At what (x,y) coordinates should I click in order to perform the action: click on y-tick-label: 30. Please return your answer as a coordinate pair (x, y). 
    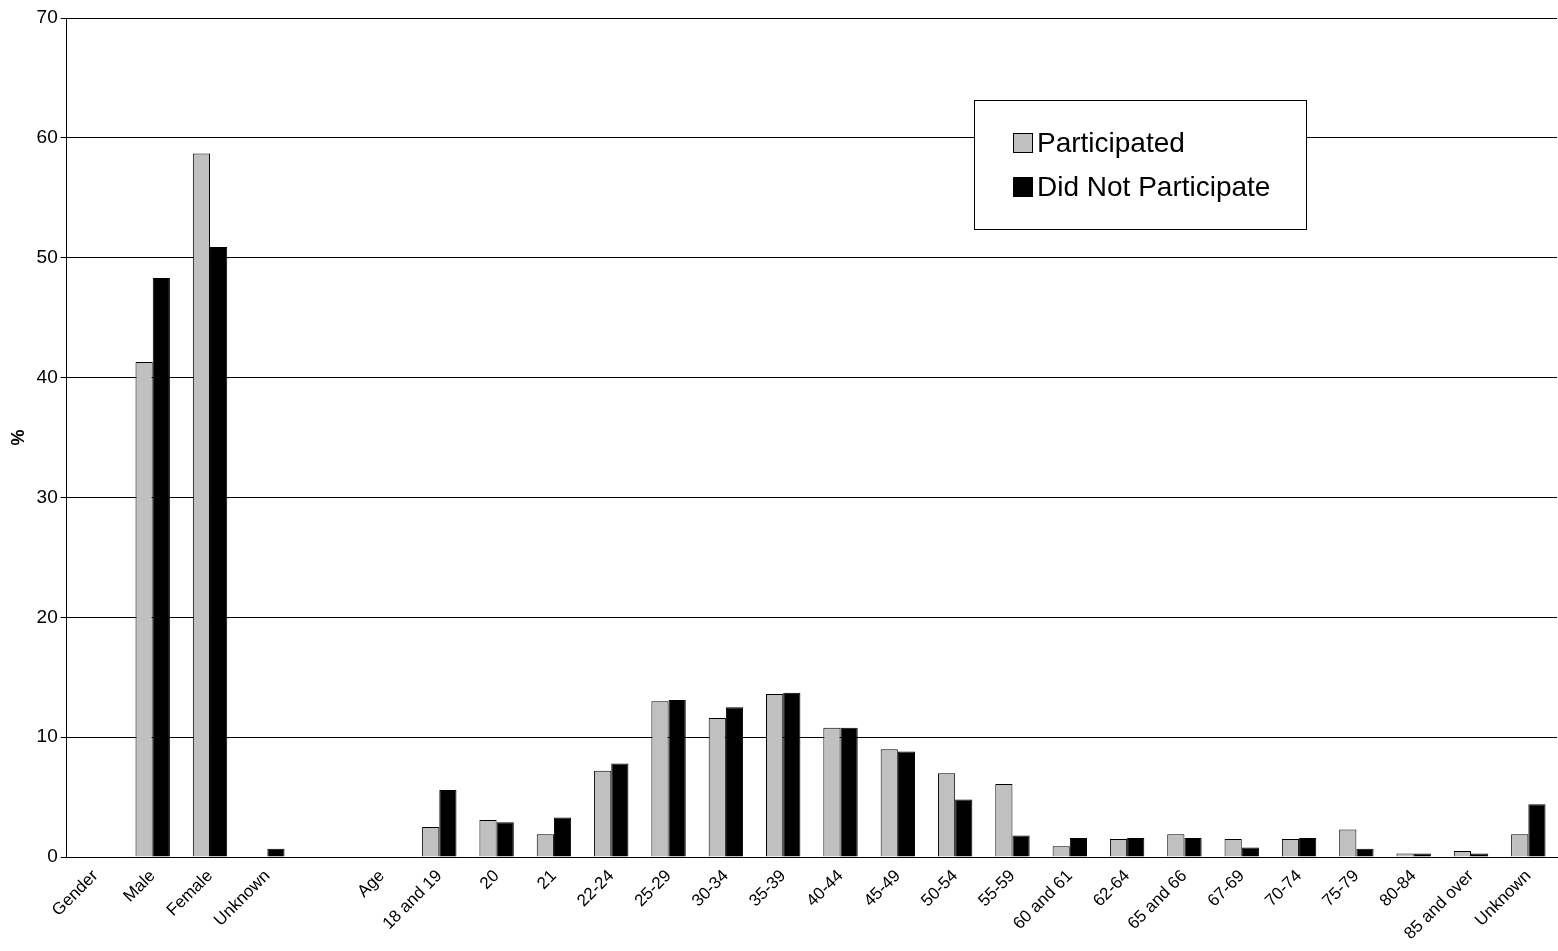
    Looking at the image, I should click on (47, 496).